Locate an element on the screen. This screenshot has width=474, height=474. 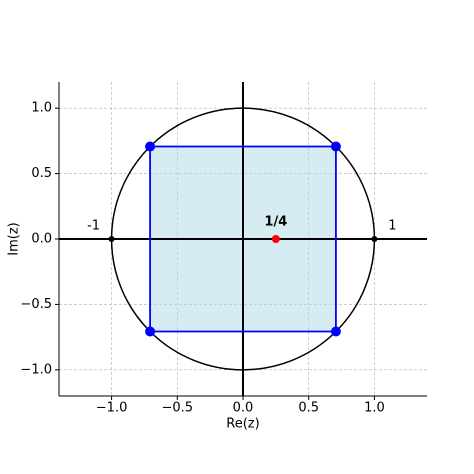
y-tick-label: −1.0 is located at coordinates (36, 369).